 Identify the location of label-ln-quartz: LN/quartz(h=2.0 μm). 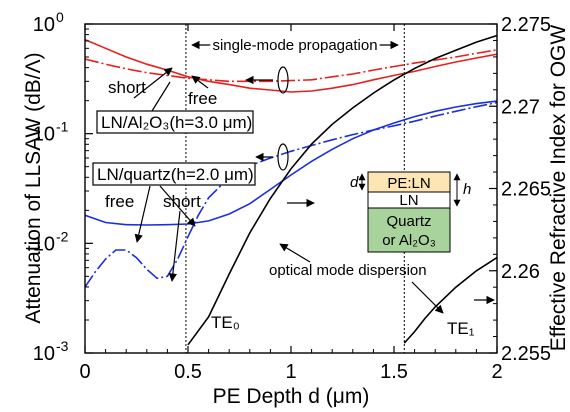
(175, 174).